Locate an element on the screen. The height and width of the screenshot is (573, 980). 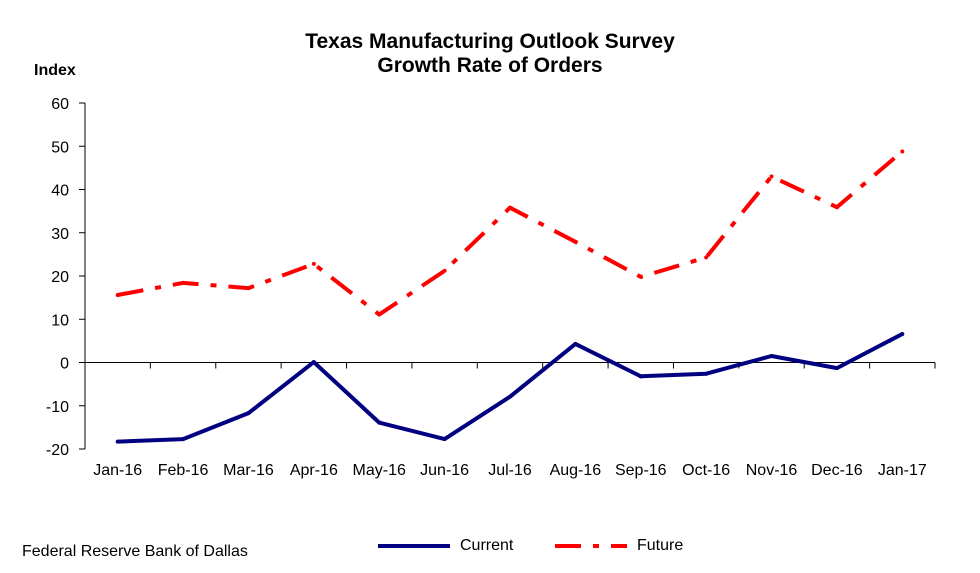
y-tick-label: 10 is located at coordinates (60, 320).